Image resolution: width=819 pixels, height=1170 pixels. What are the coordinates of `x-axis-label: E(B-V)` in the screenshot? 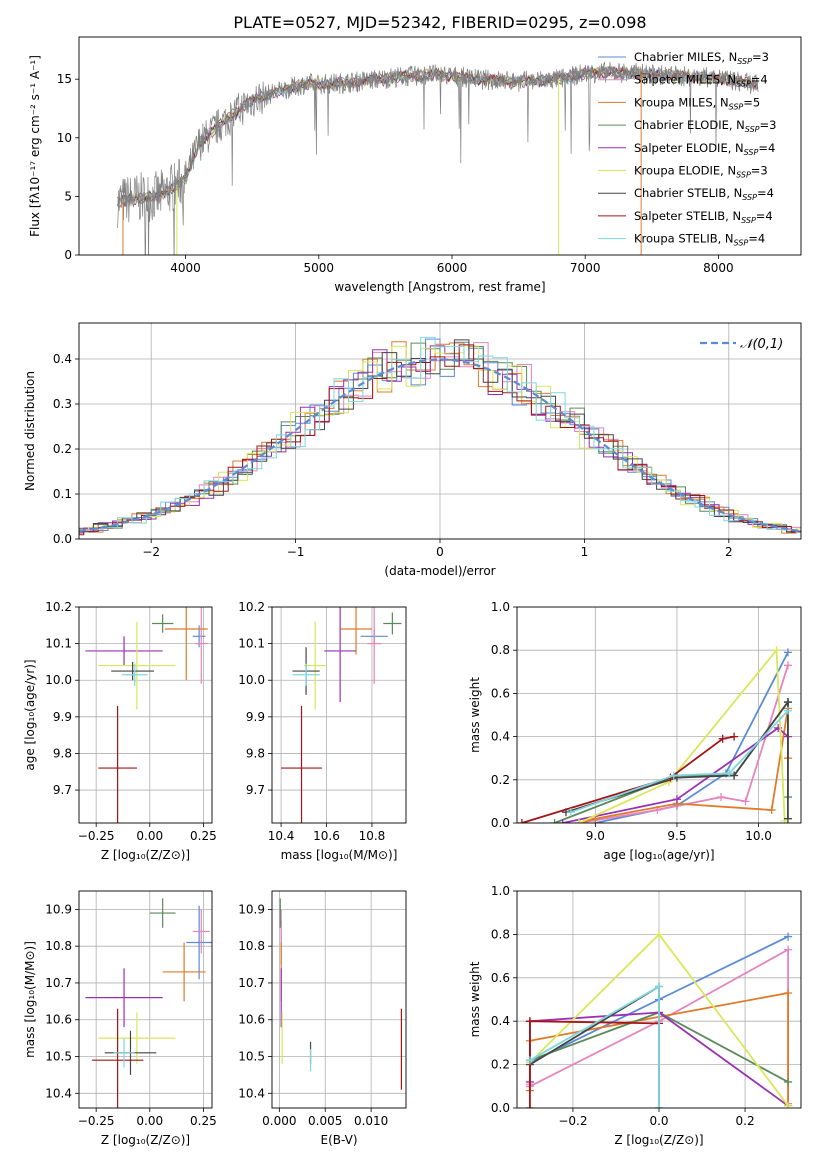 It's located at (338, 1140).